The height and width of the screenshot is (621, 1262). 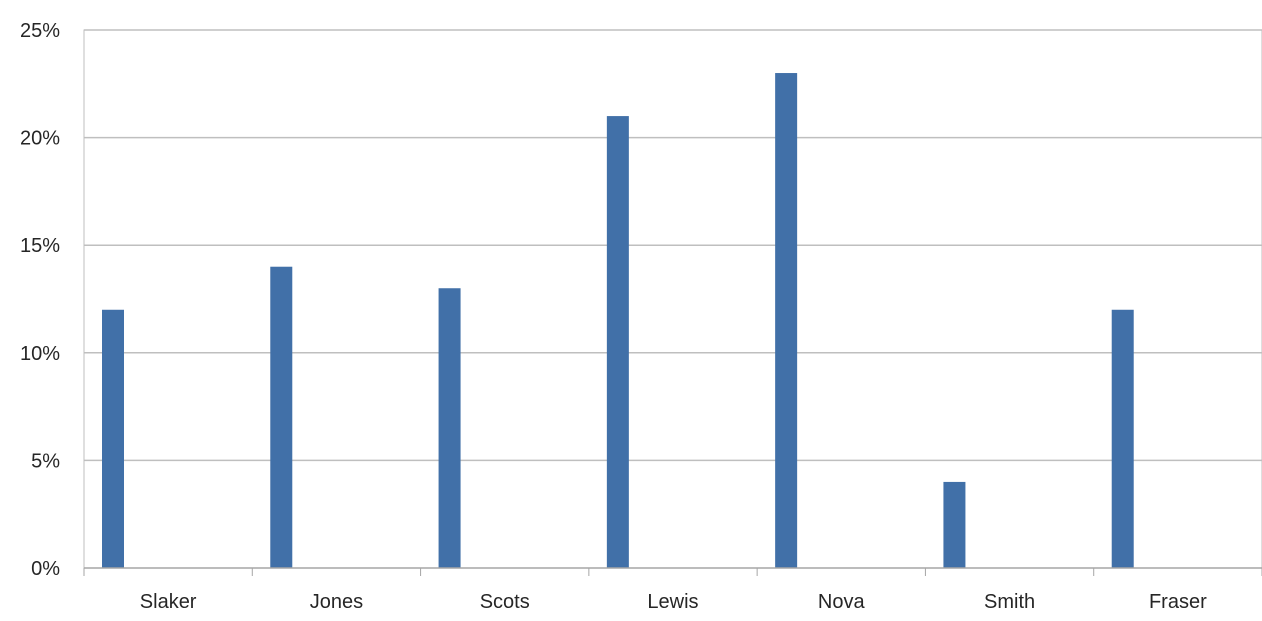 I want to click on bar-fraser, so click(x=1122, y=438).